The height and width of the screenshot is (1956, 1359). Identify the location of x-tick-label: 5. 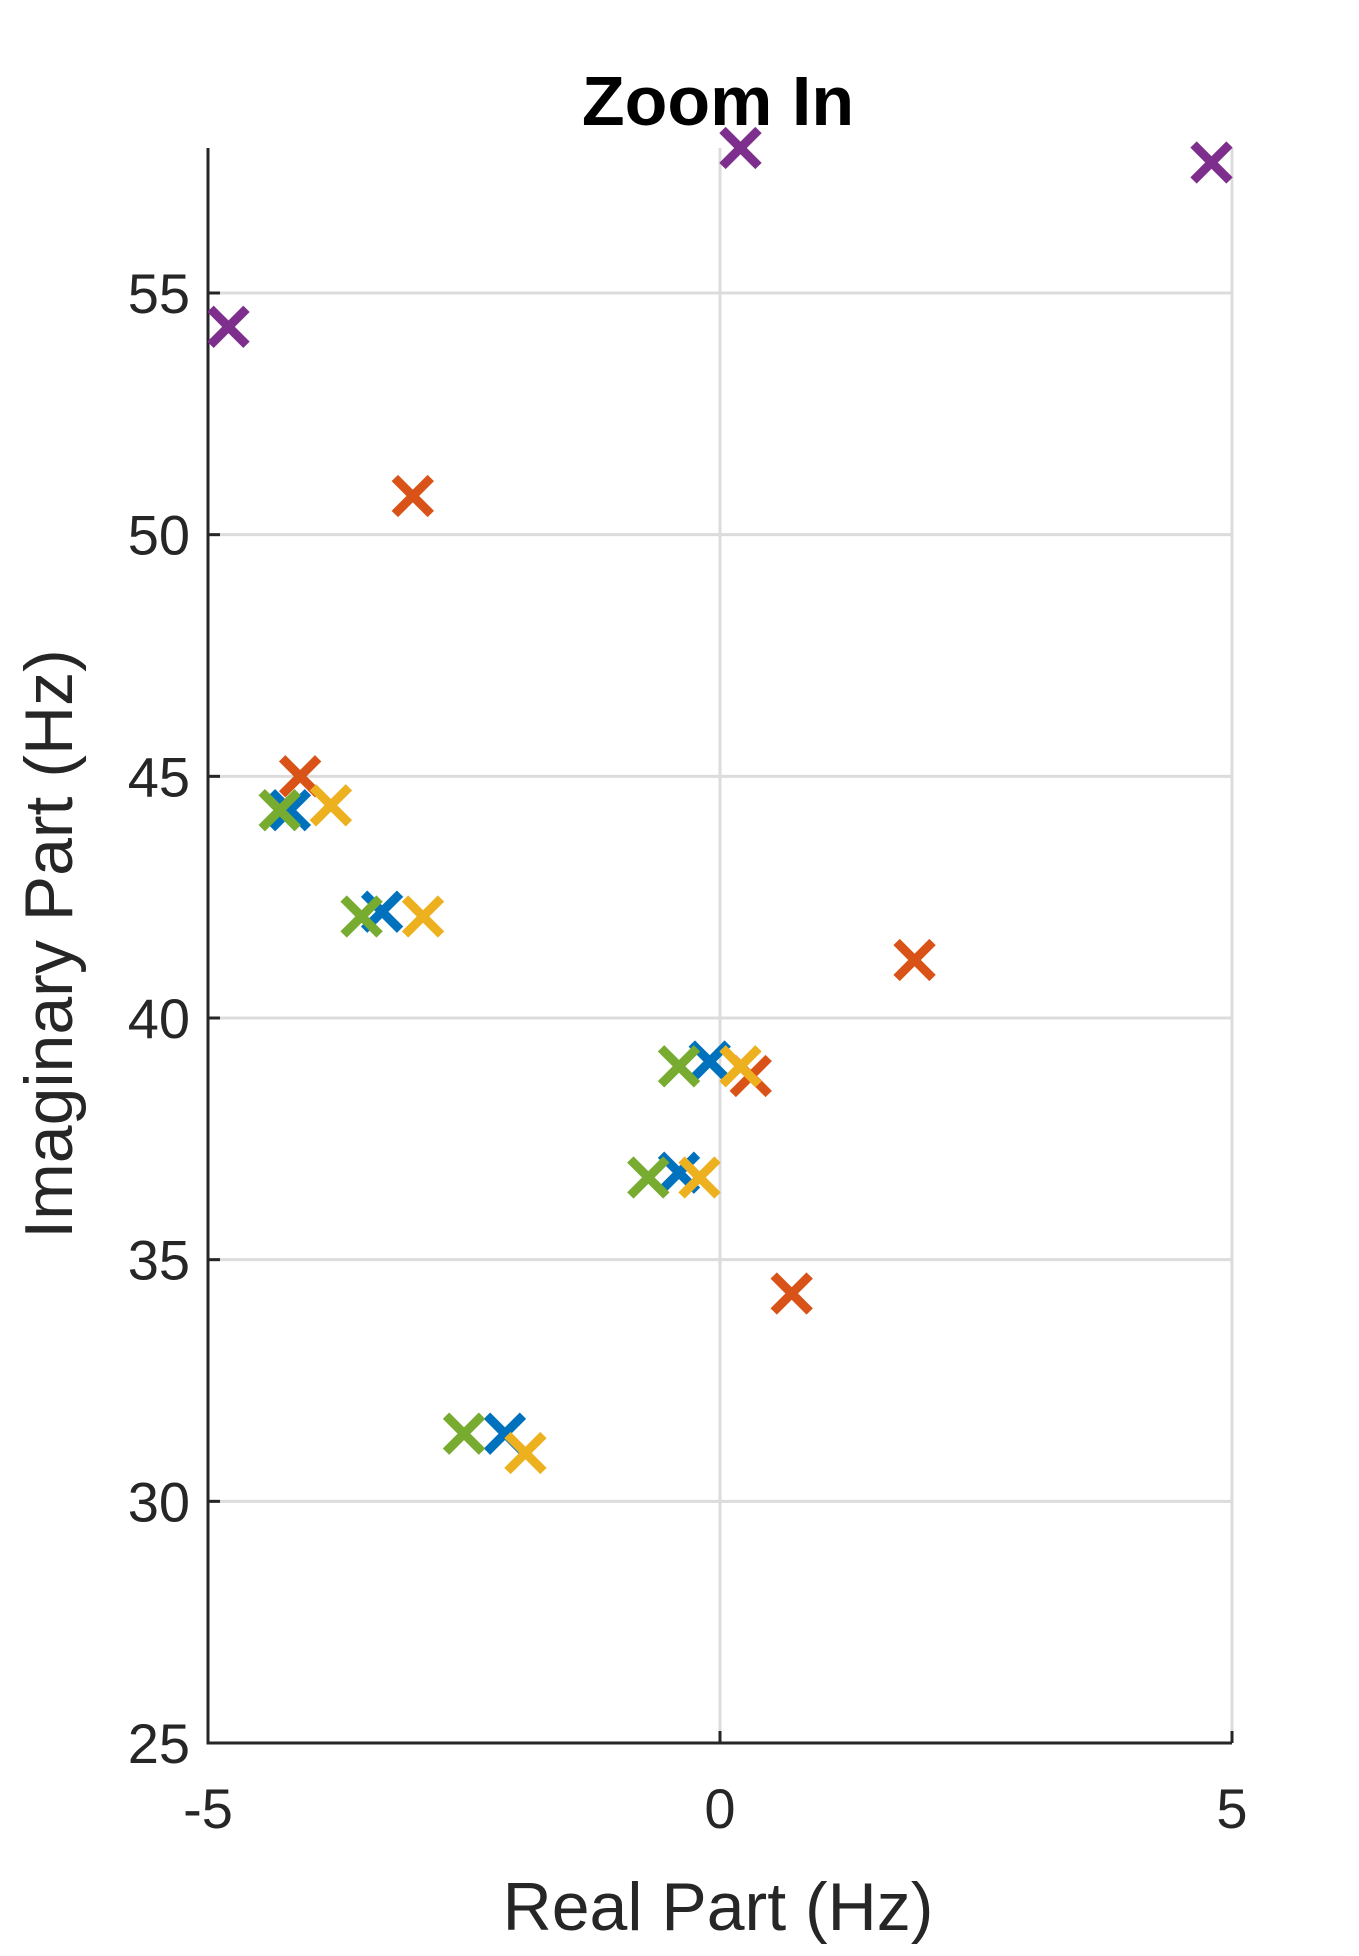
(1231, 1808).